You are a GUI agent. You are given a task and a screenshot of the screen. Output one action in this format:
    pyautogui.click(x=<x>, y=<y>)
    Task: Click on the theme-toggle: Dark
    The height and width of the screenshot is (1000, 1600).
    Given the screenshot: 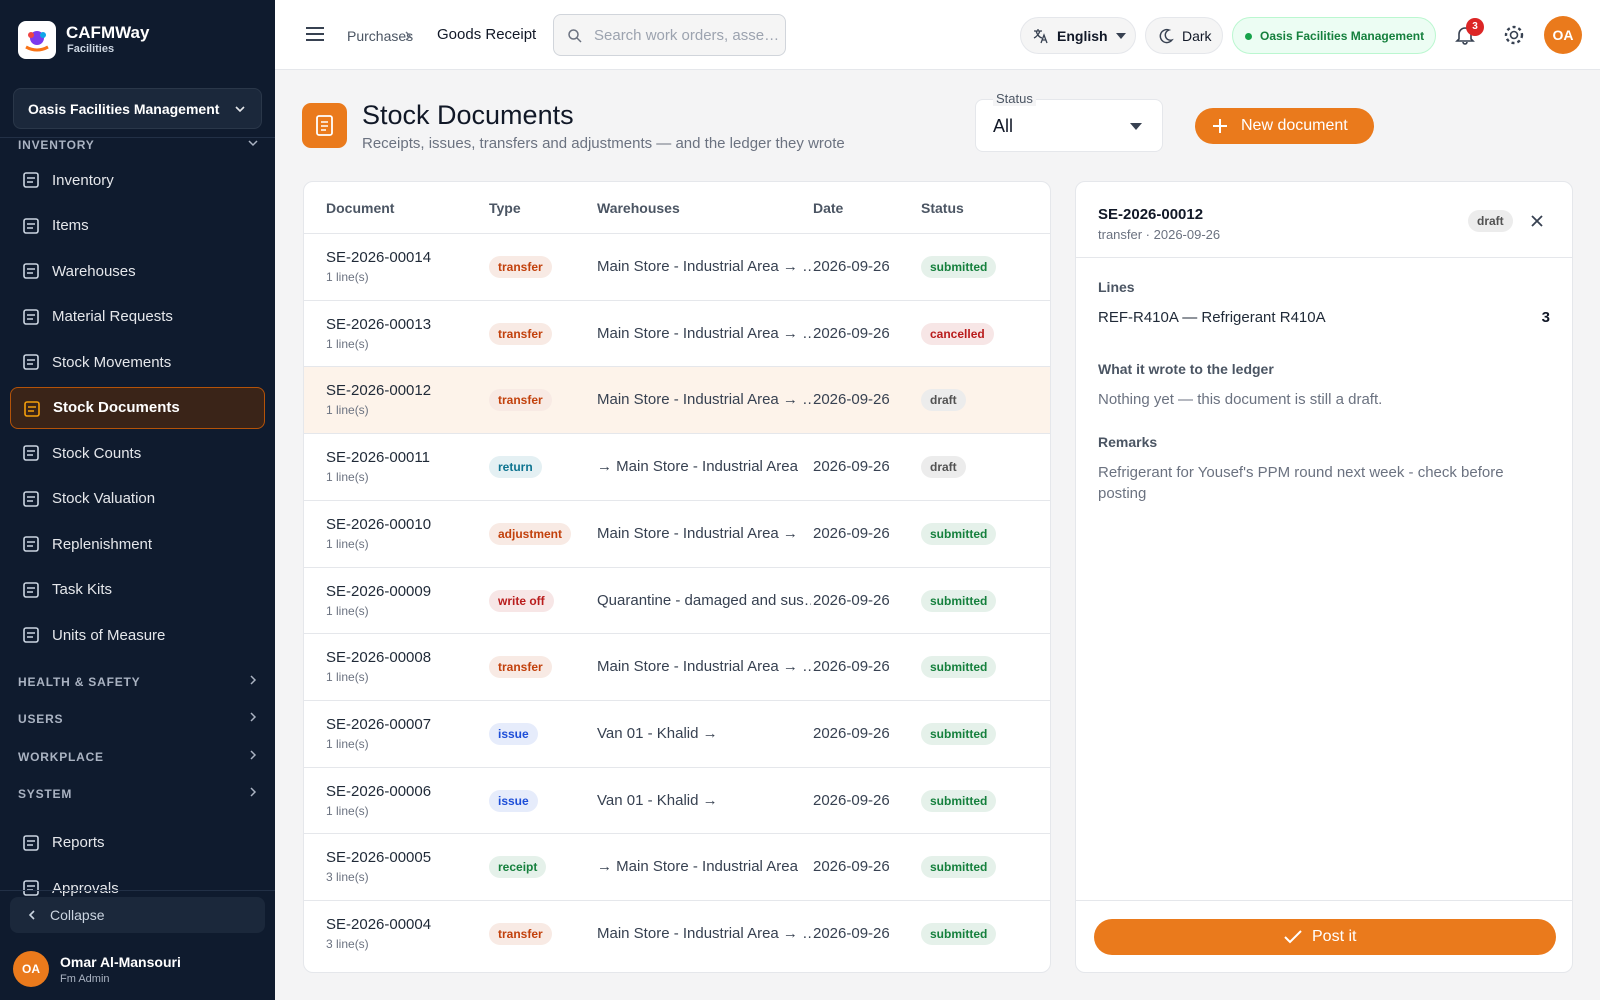 What is the action you would take?
    pyautogui.click(x=1184, y=35)
    